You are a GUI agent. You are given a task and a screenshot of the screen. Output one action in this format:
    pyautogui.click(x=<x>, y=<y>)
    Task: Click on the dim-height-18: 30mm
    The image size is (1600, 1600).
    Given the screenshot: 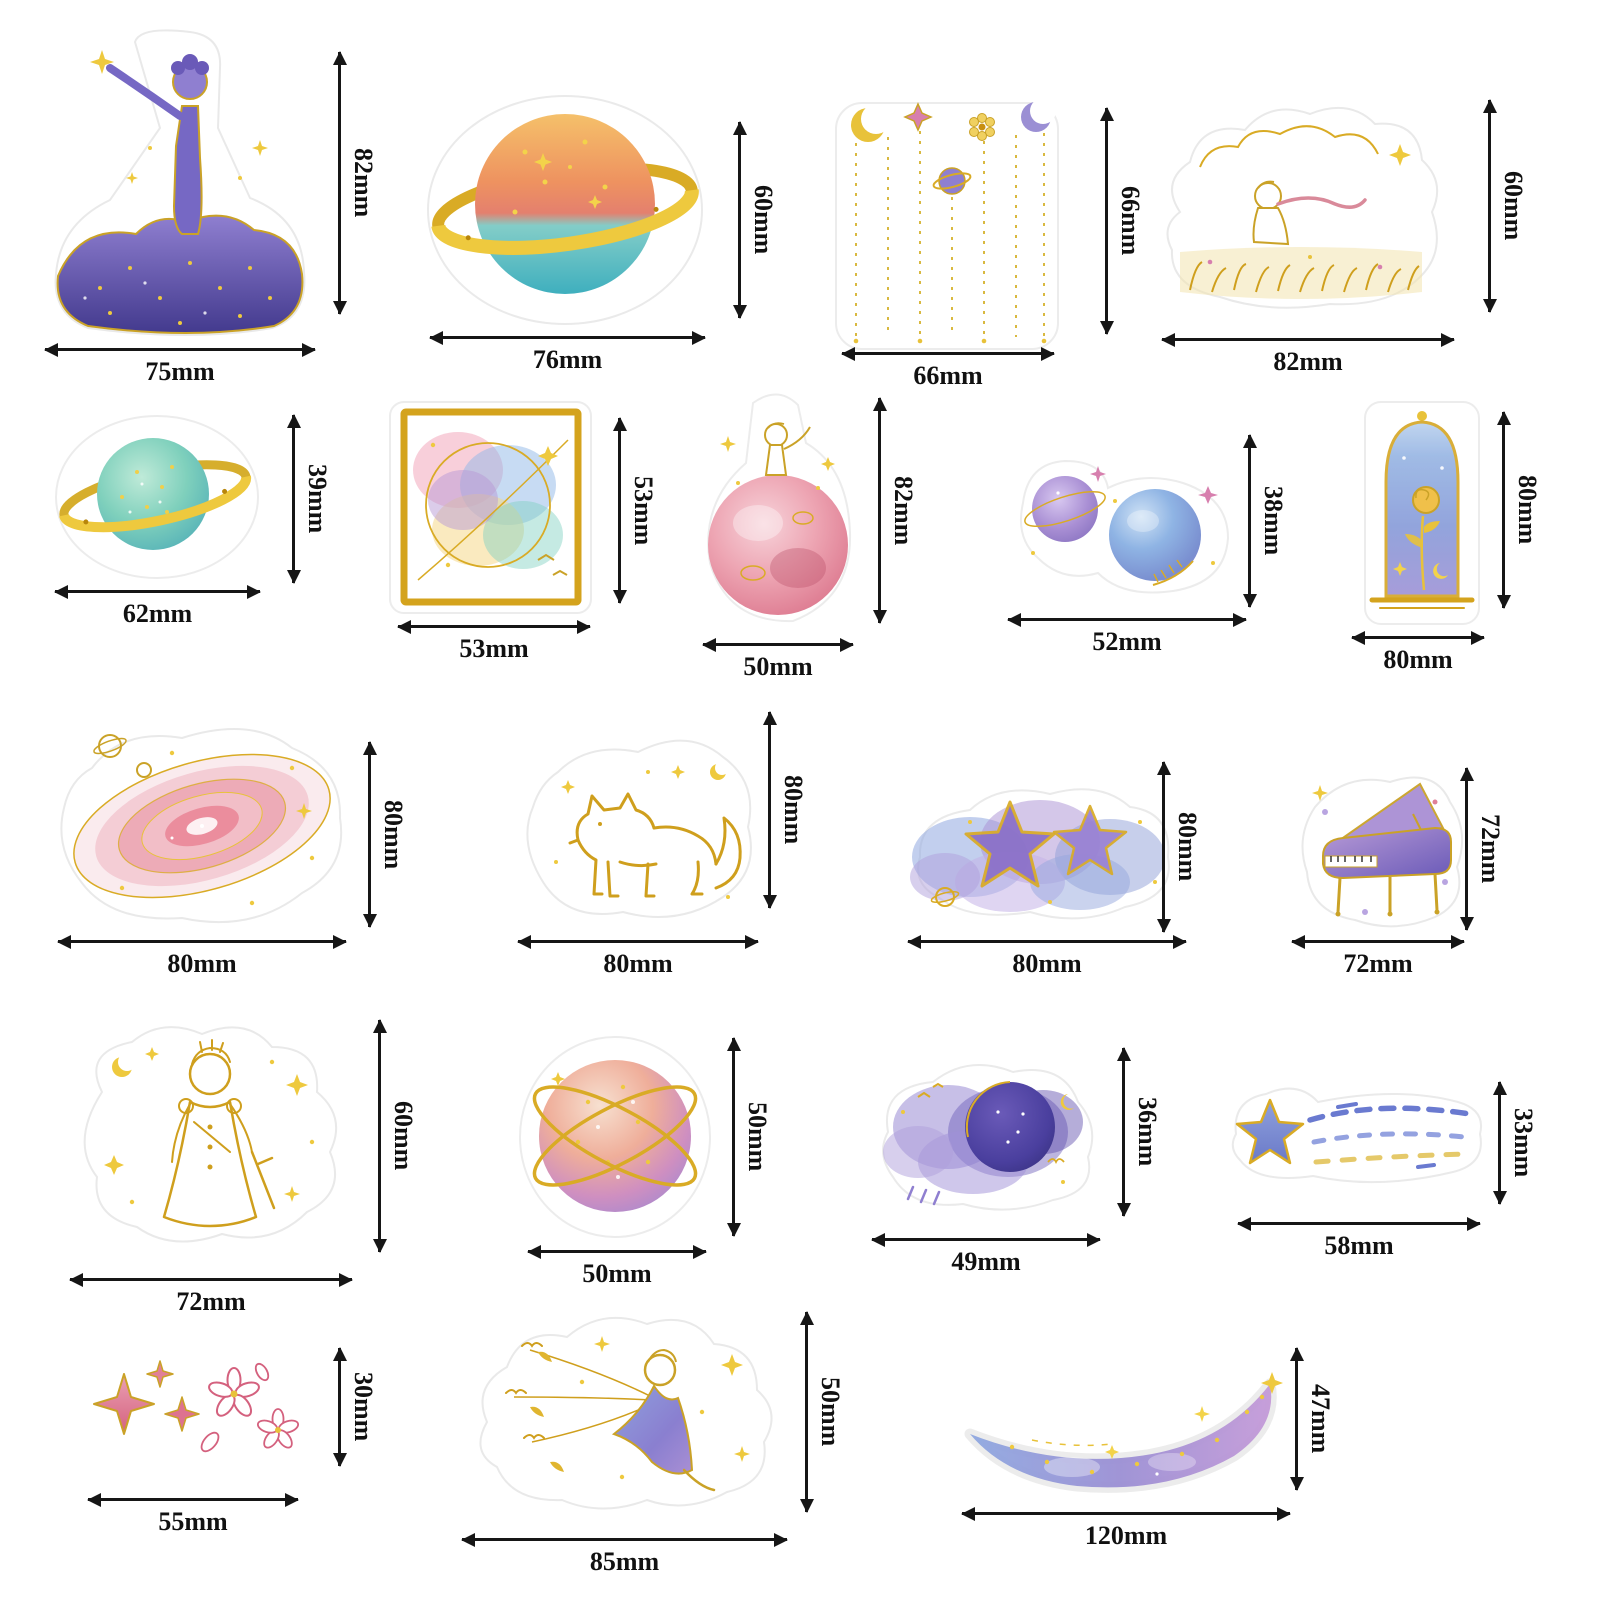 What is the action you would take?
    pyautogui.click(x=358, y=1407)
    